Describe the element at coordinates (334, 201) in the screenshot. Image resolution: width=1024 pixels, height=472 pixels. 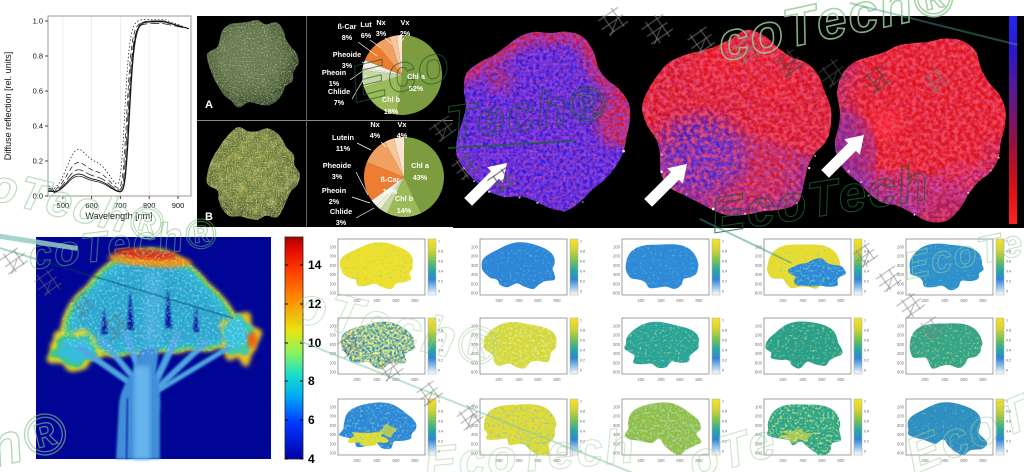
I see `svg-text: 2%` at that location.